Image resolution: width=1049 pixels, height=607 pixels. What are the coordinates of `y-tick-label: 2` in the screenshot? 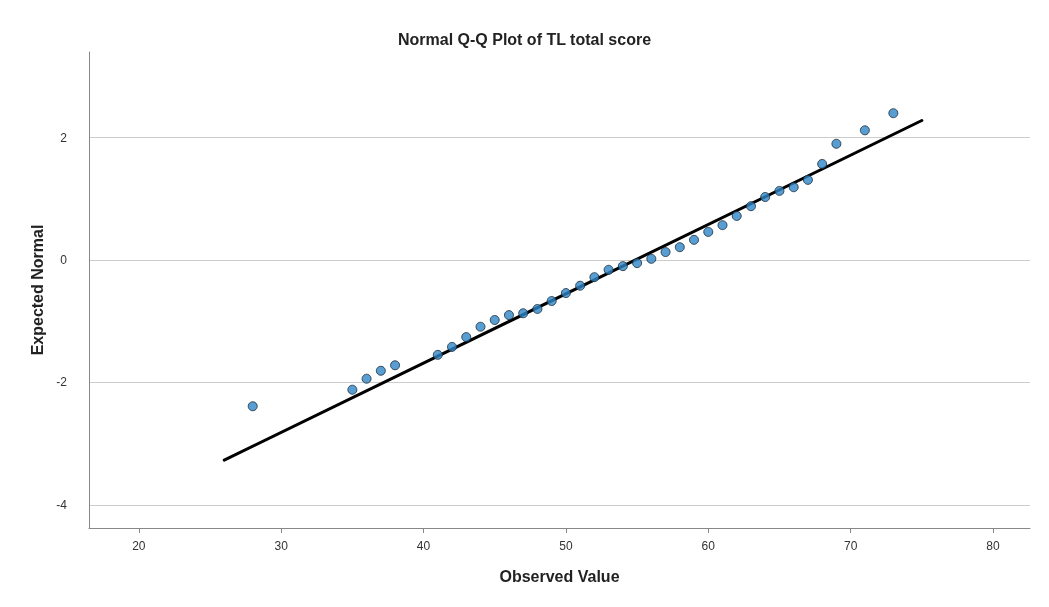 It's located at (64, 137).